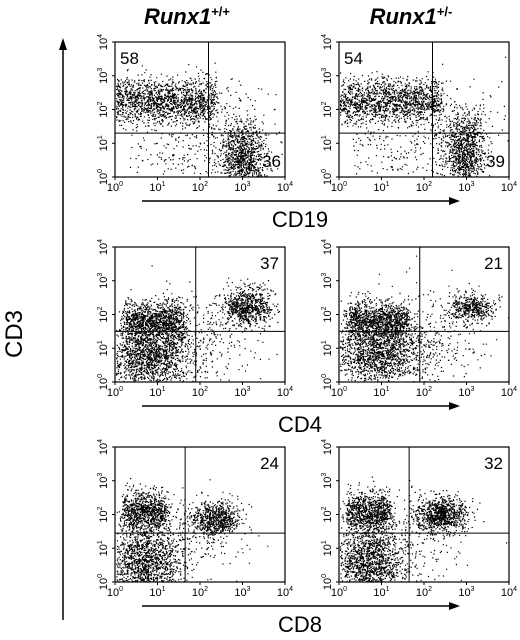  What do you see at coordinates (298, 16) in the screenshot?
I see `column-headers: Runx1+/+ Runx1+/-` at bounding box center [298, 16].